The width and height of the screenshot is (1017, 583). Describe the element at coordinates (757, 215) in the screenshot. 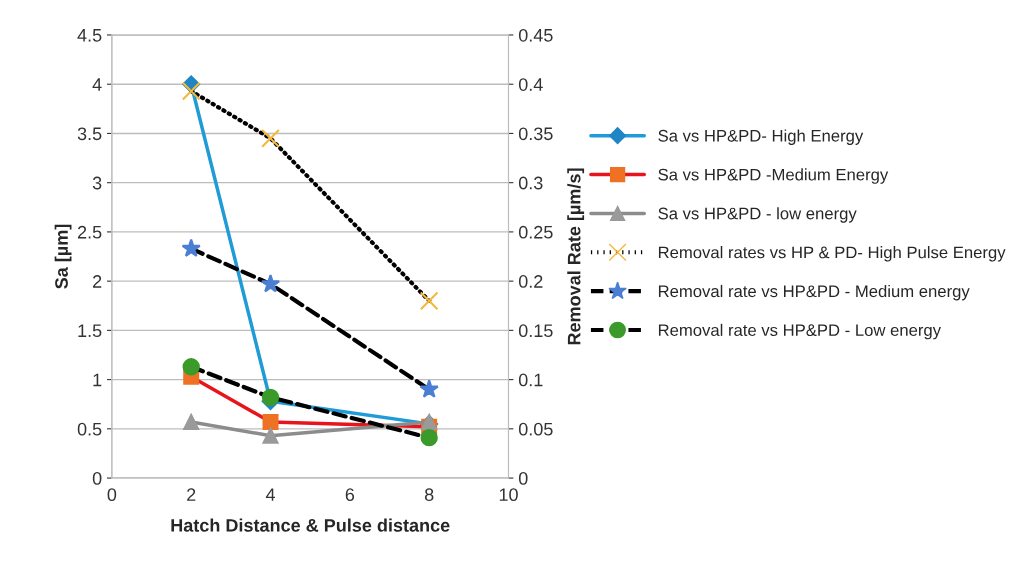

I see `legend-label: Sa vs HP&PD - low energy` at that location.